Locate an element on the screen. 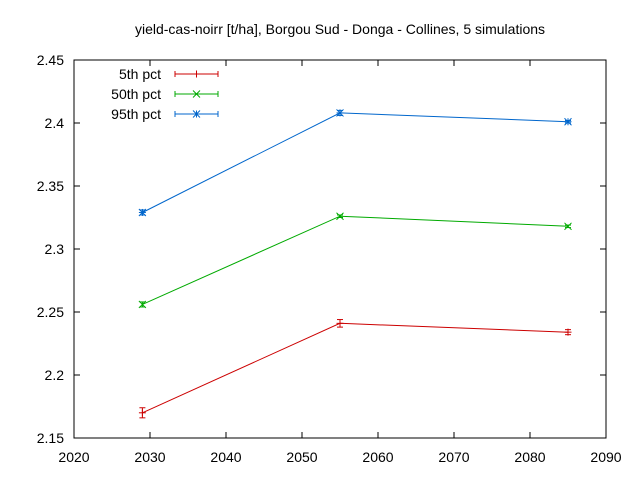 The height and width of the screenshot is (480, 640). legend-label: 50th pct is located at coordinates (136, 94).